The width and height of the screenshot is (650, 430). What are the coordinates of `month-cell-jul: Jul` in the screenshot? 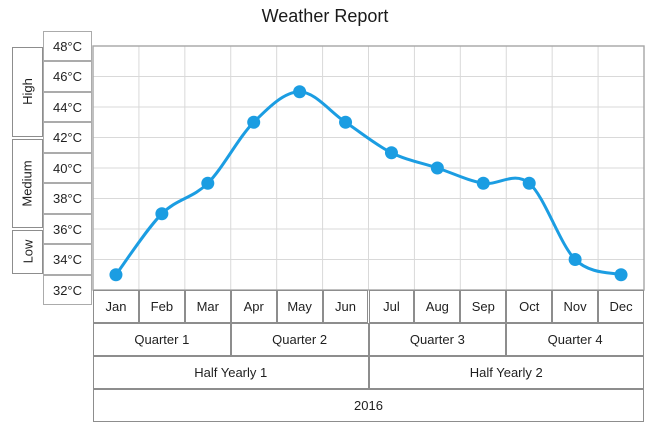 It's located at (391, 306).